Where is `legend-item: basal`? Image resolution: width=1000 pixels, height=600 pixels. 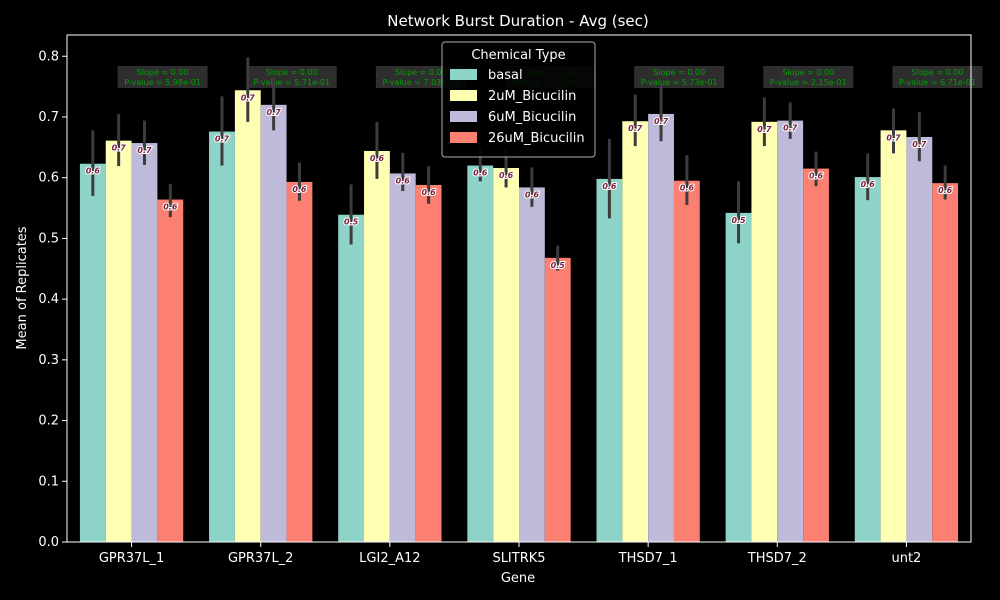 legend-item: basal is located at coordinates (505, 75).